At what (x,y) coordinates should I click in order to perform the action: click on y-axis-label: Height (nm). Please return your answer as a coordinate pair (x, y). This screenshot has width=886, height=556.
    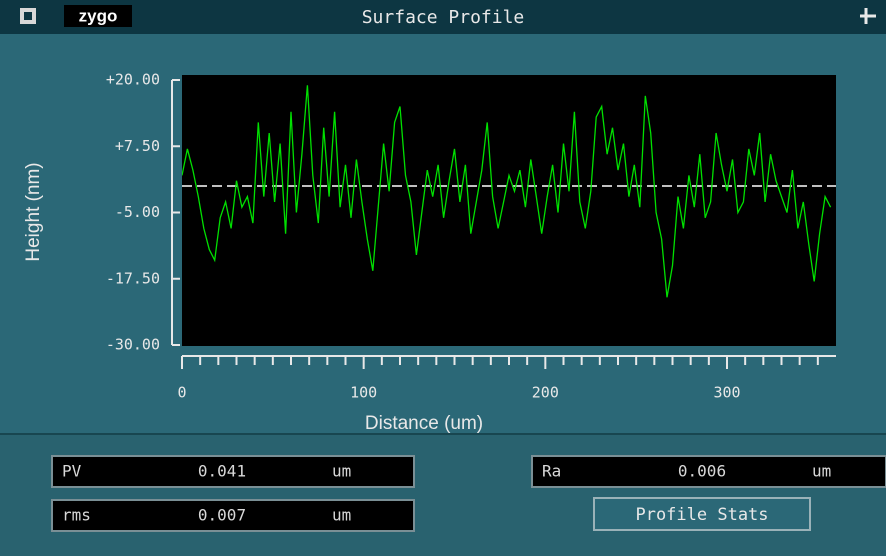
    Looking at the image, I should click on (33, 211).